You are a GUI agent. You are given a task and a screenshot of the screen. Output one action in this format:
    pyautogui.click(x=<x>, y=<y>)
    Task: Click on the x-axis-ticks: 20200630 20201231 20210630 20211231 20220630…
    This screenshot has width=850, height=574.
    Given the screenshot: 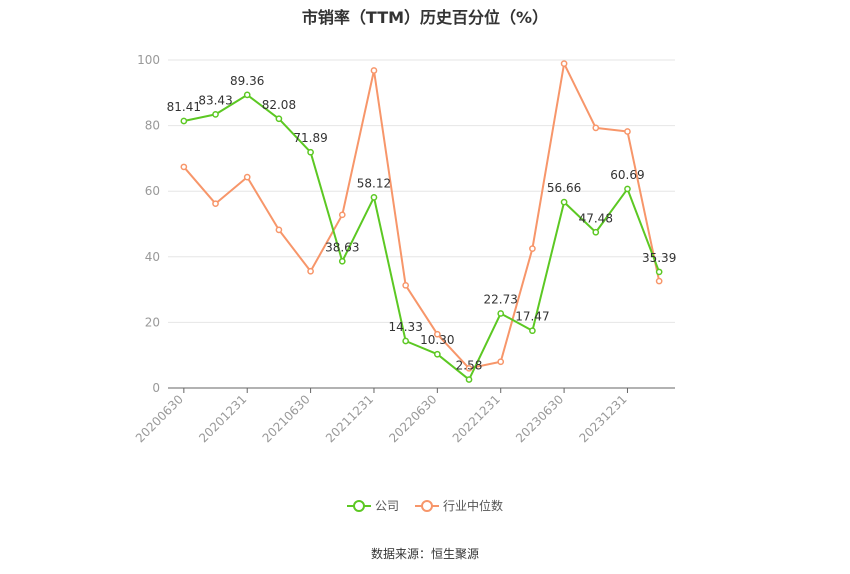 What is the action you would take?
    pyautogui.click(x=381, y=416)
    